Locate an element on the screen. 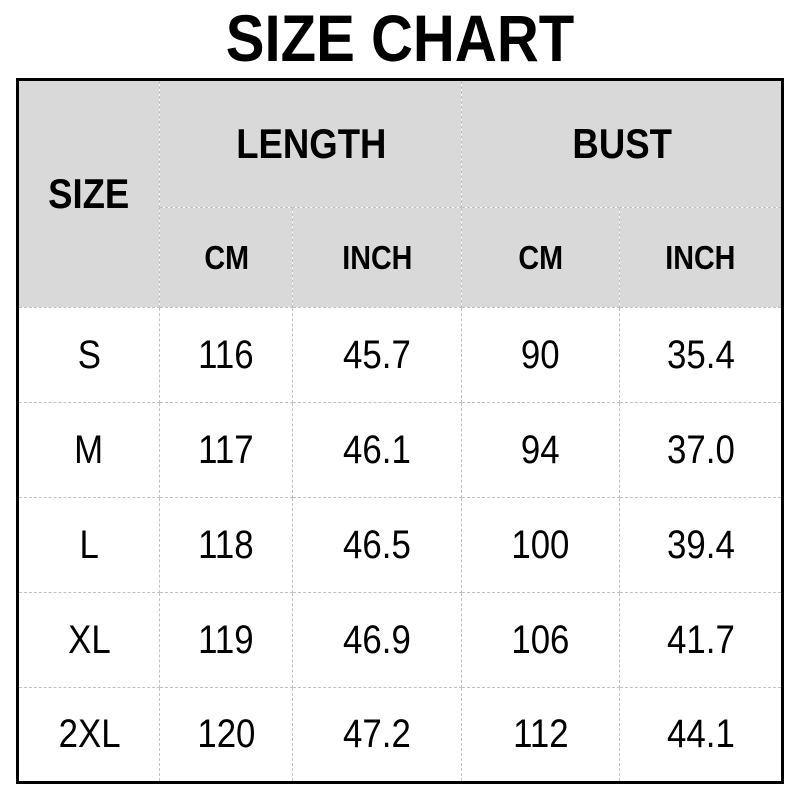 This screenshot has height=800, width=800. size-cell: S is located at coordinates (88, 355).